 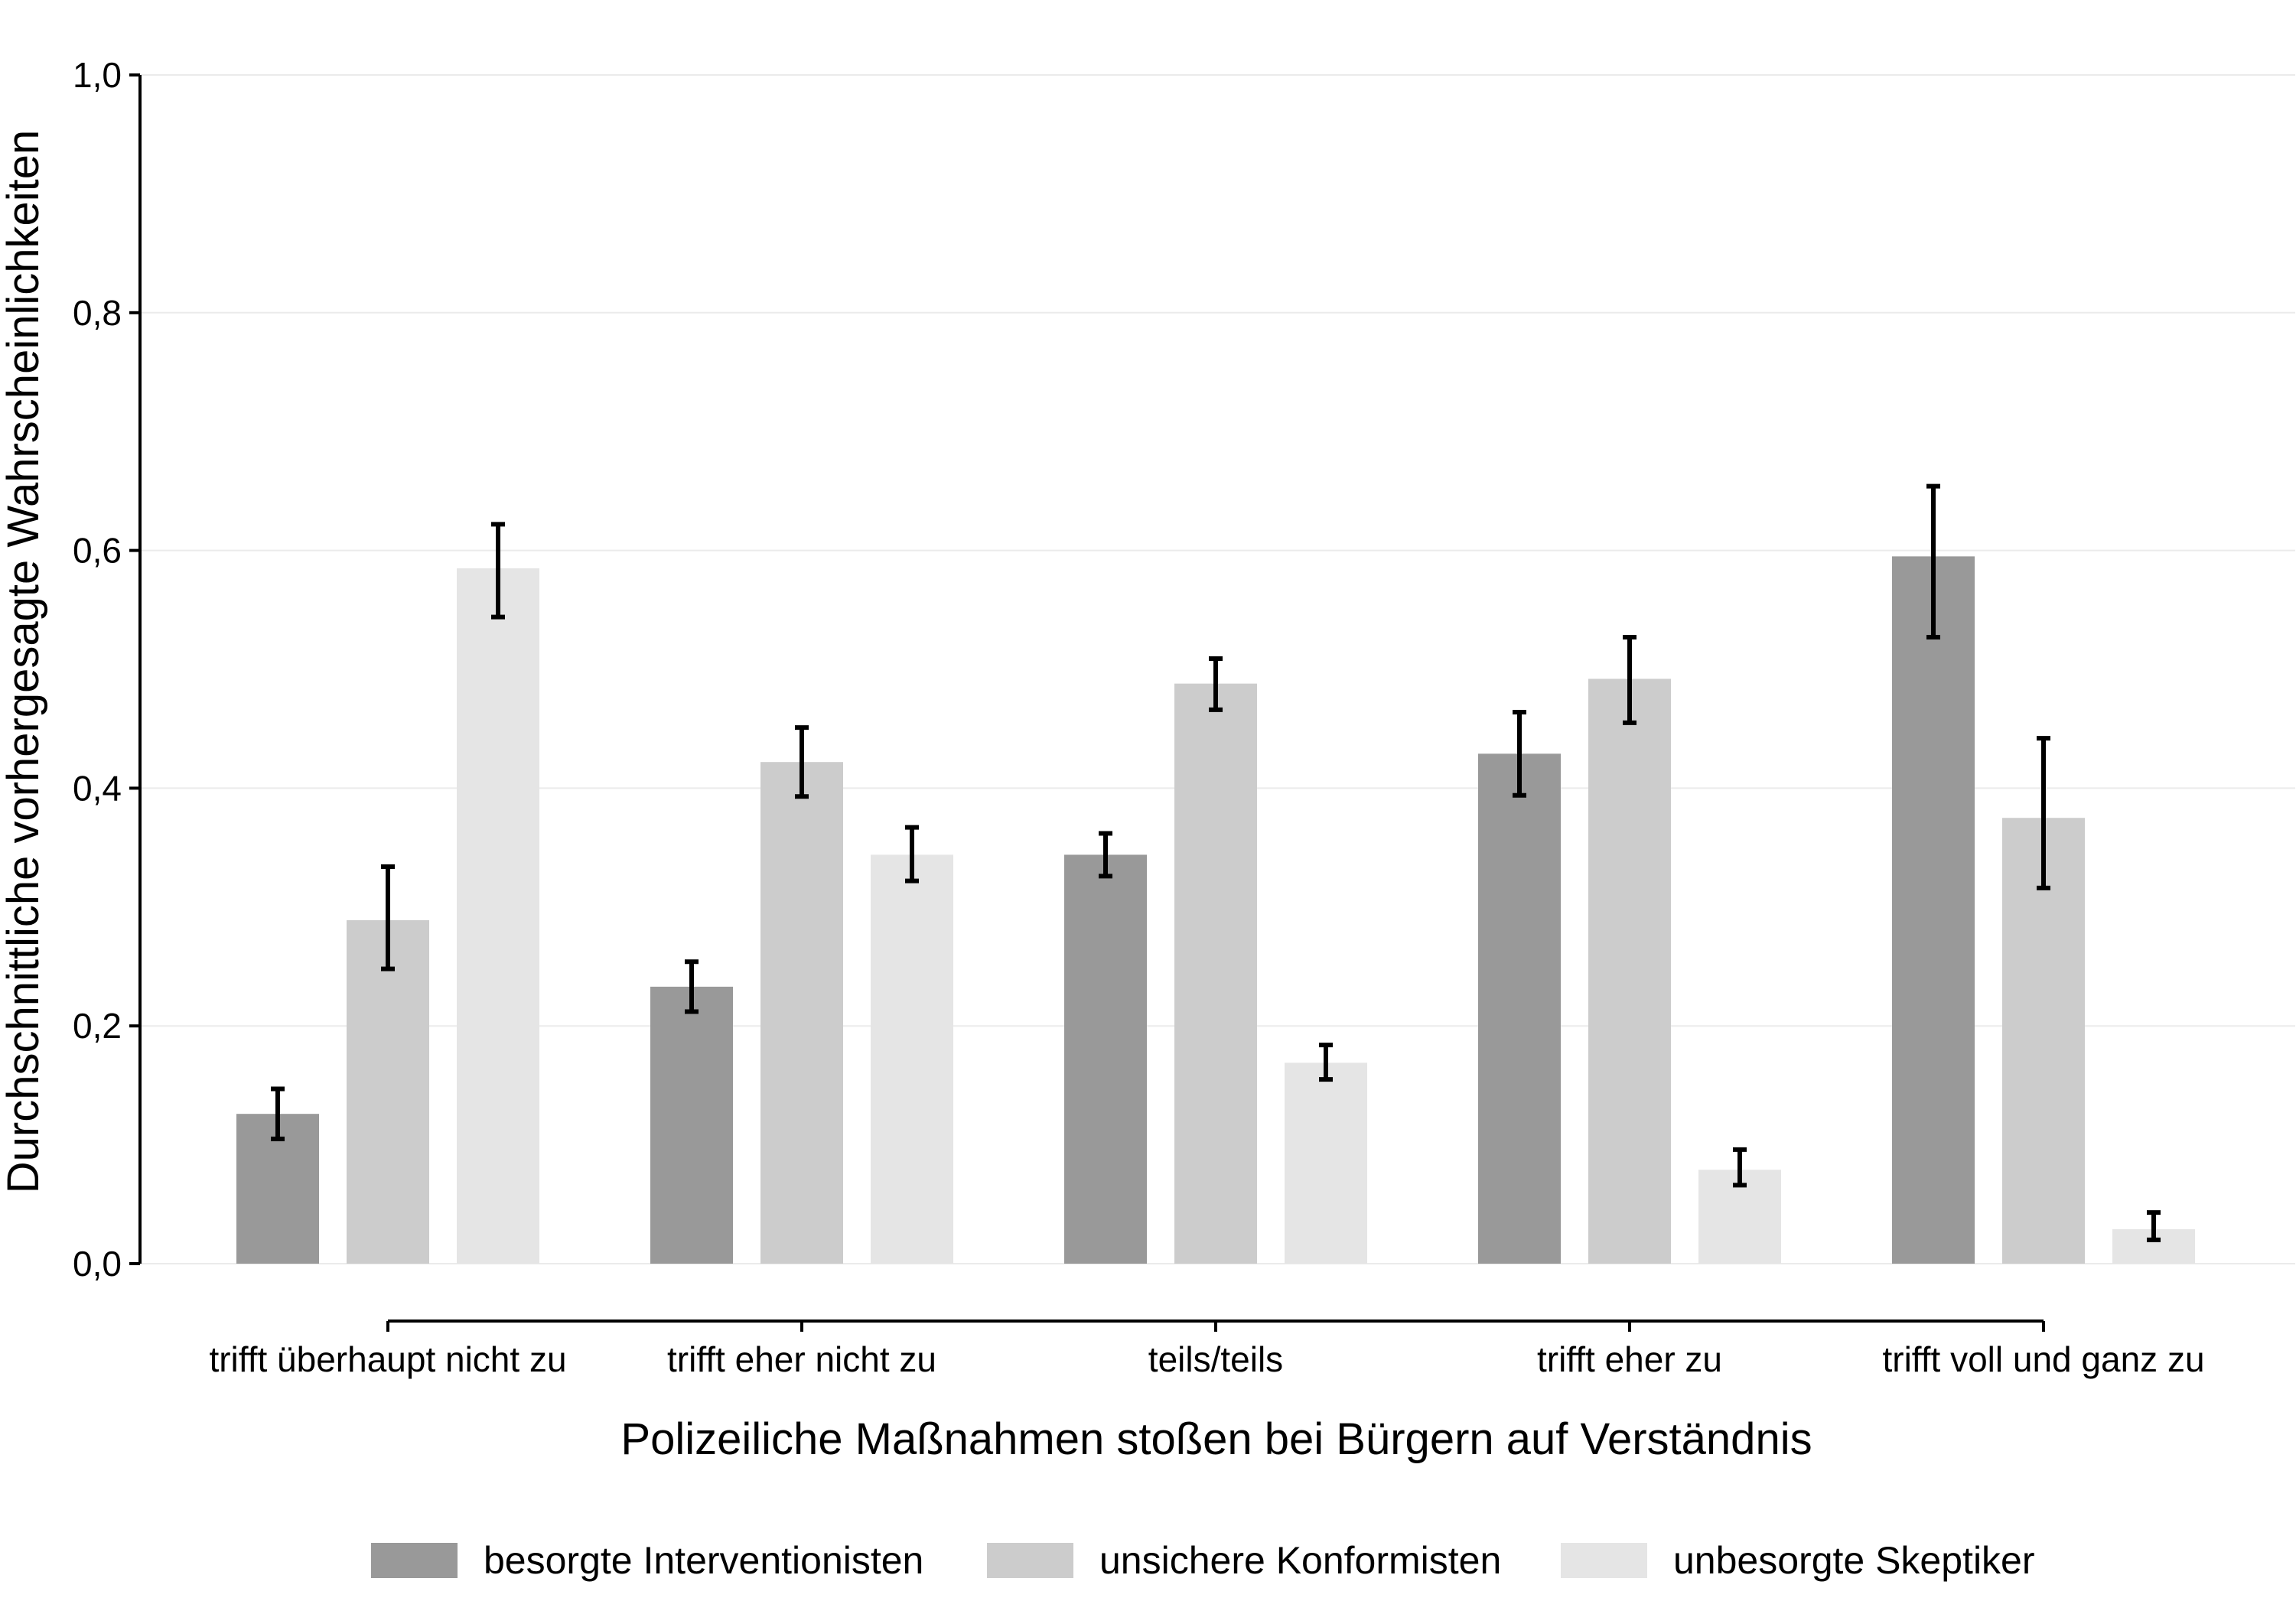 What do you see at coordinates (1629, 1359) in the screenshot?
I see `x-tick-label: trifft eher zu` at bounding box center [1629, 1359].